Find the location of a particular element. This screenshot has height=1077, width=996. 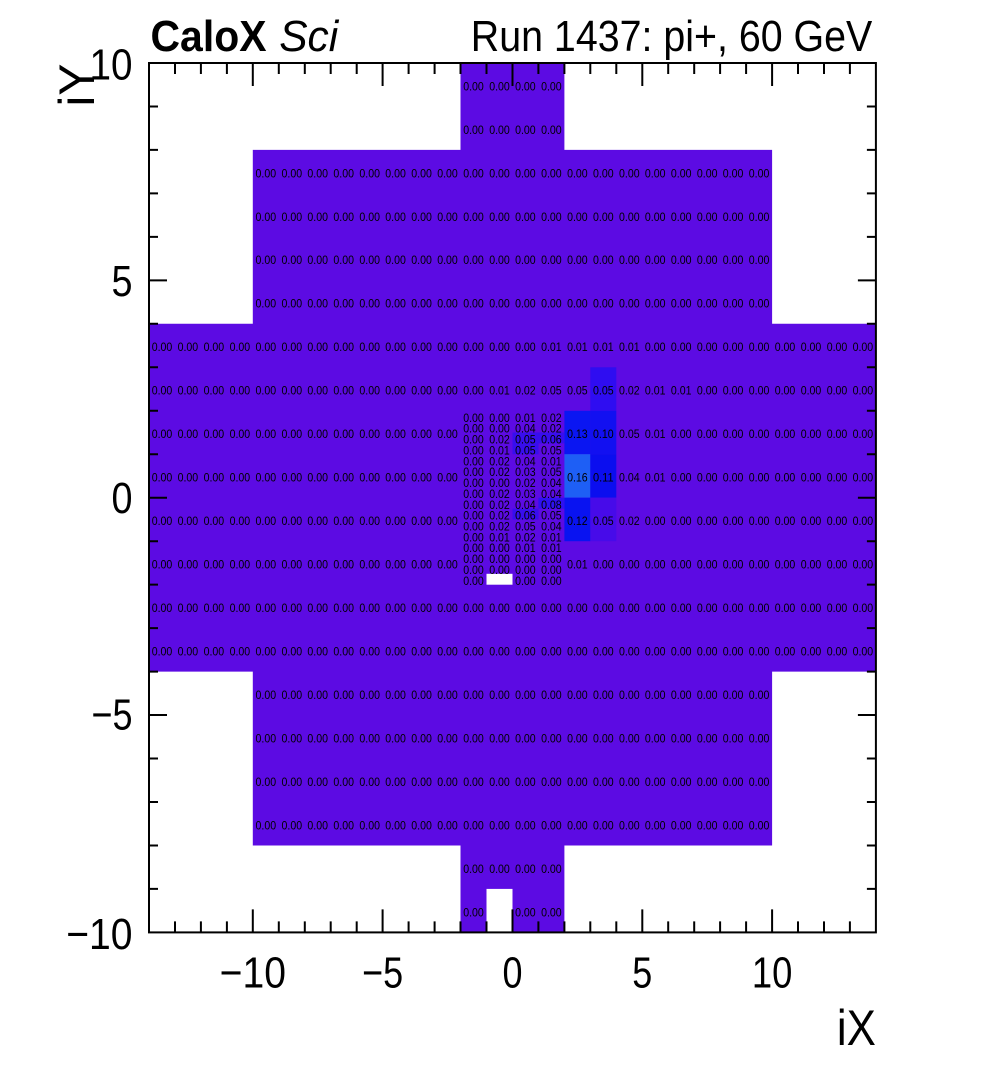

svg-text: 0 is located at coordinates (513, 973).